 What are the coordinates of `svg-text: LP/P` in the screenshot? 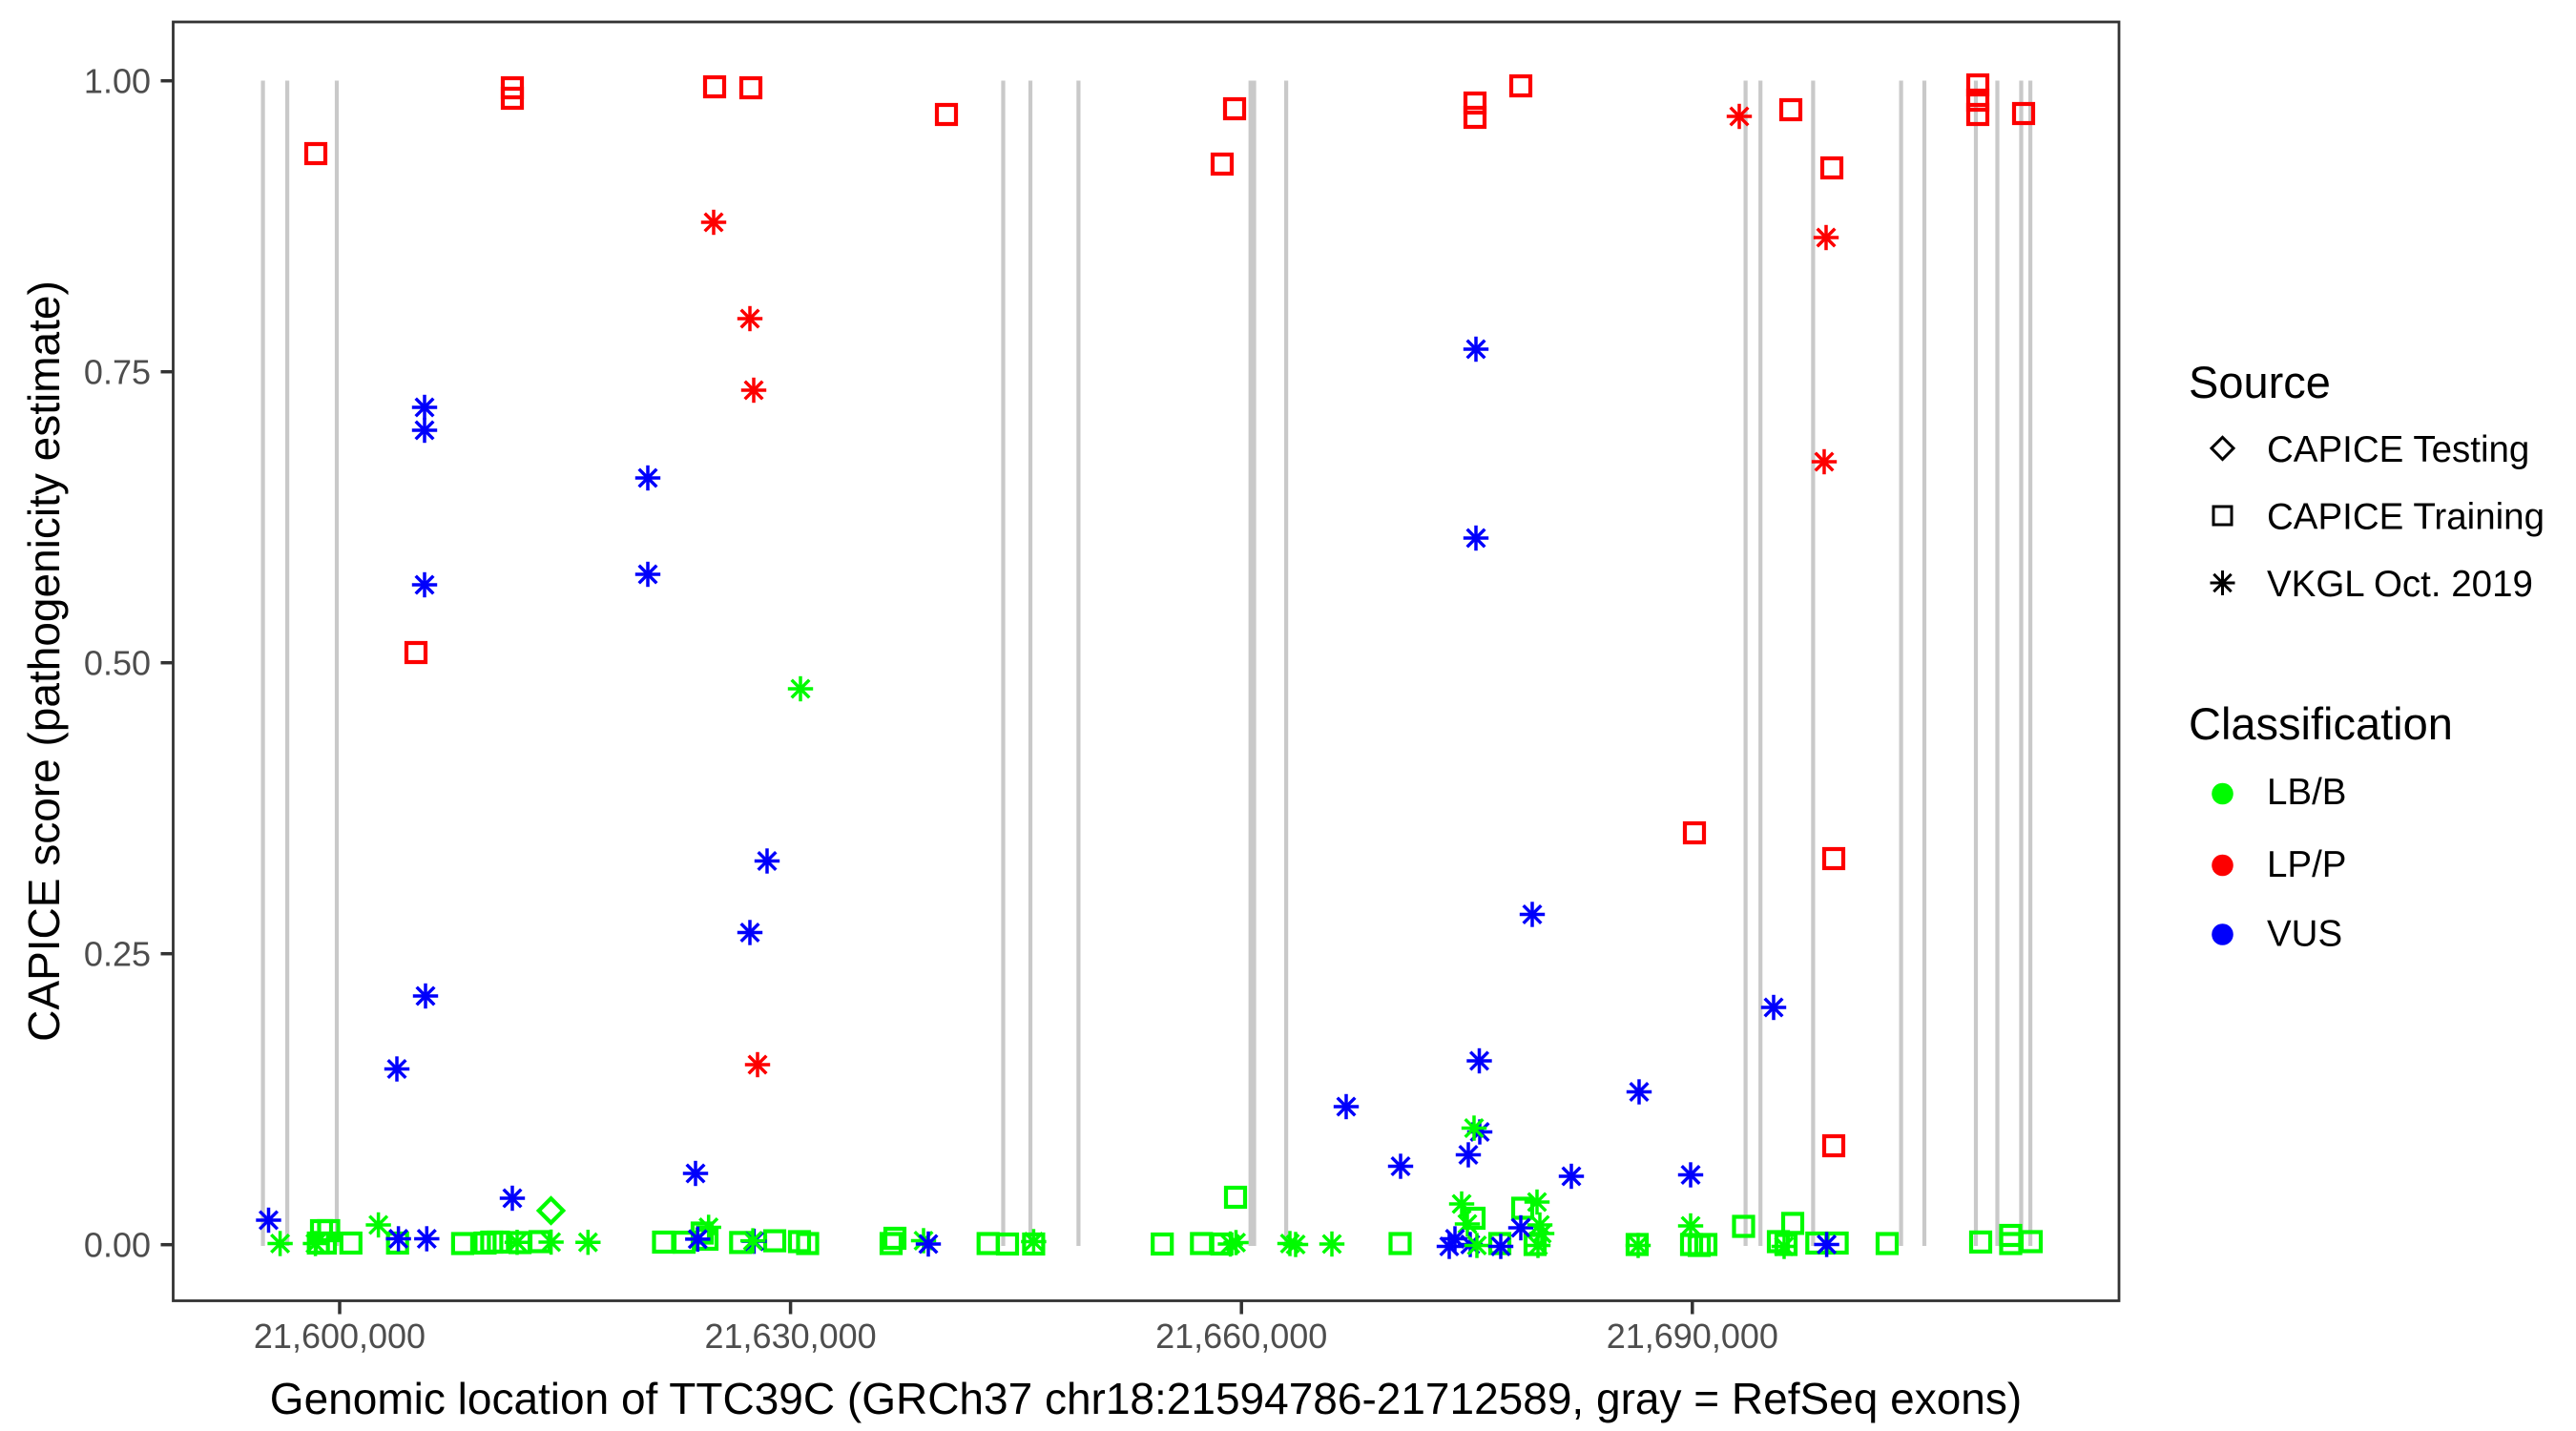 It's located at (2306, 864).